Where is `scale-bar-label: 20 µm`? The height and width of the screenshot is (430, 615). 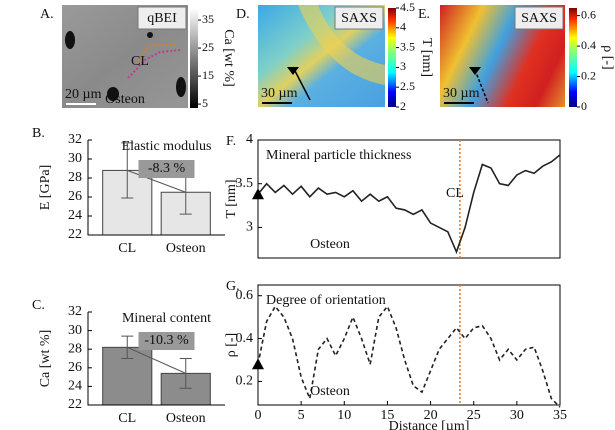 scale-bar-label: 20 µm is located at coordinates (83, 94).